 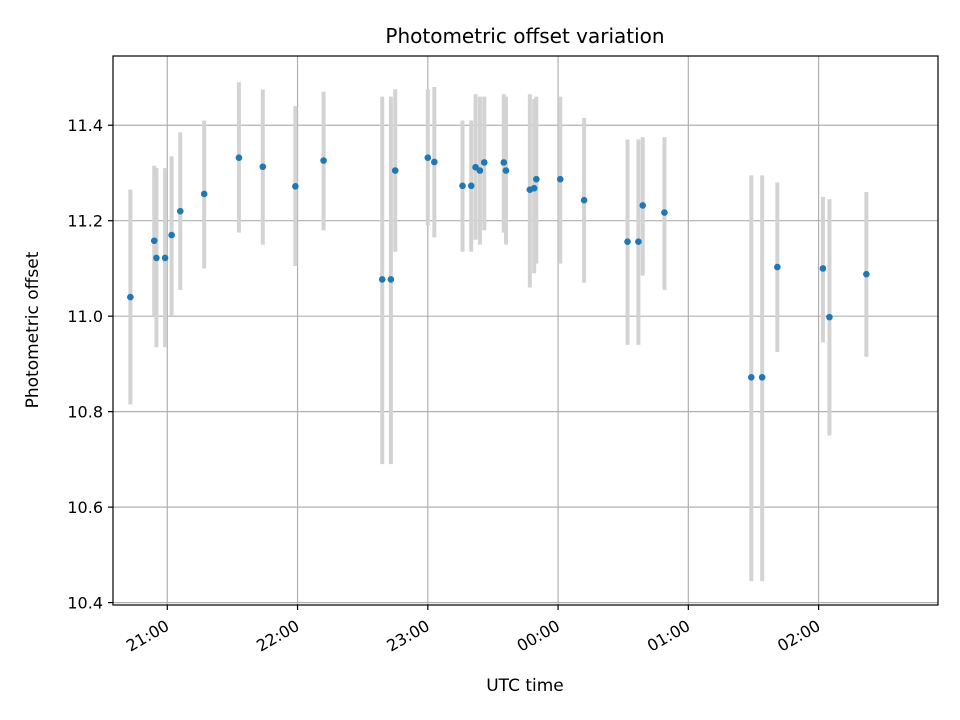 I want to click on y-tick-label: 11.0, so click(x=85, y=316).